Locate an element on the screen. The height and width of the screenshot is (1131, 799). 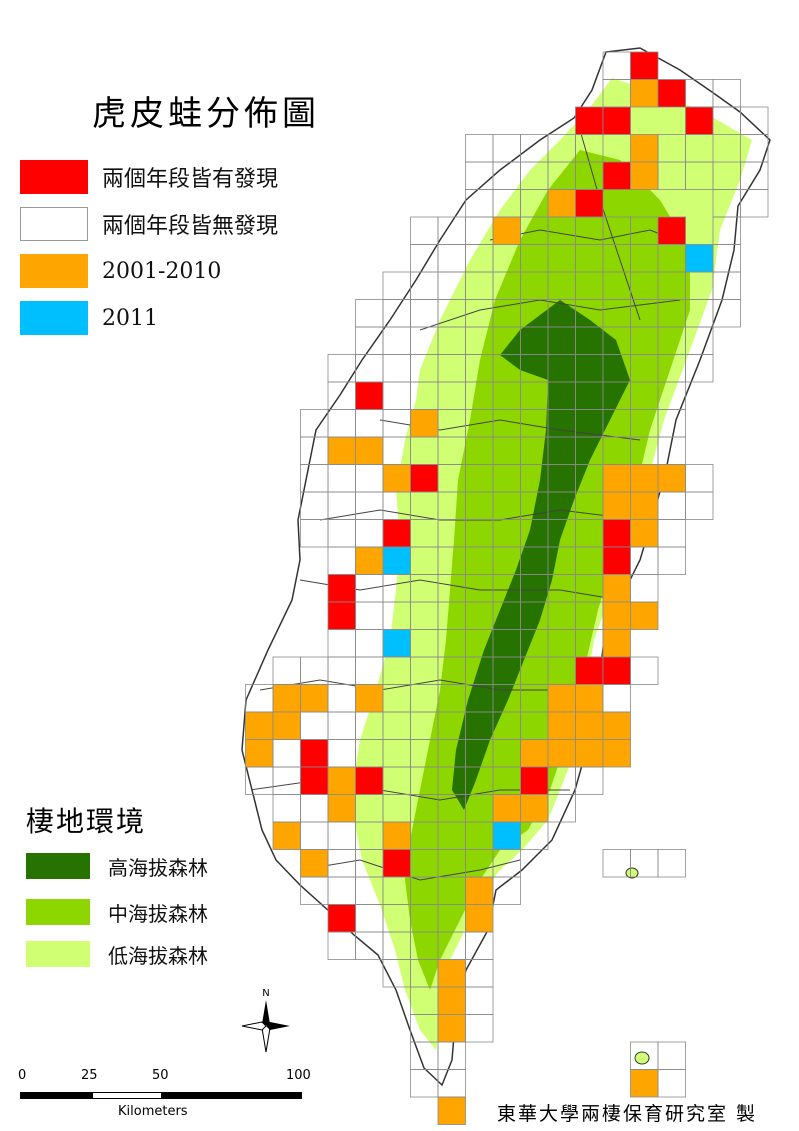
scale-tick-100: 100 is located at coordinates (298, 1075).